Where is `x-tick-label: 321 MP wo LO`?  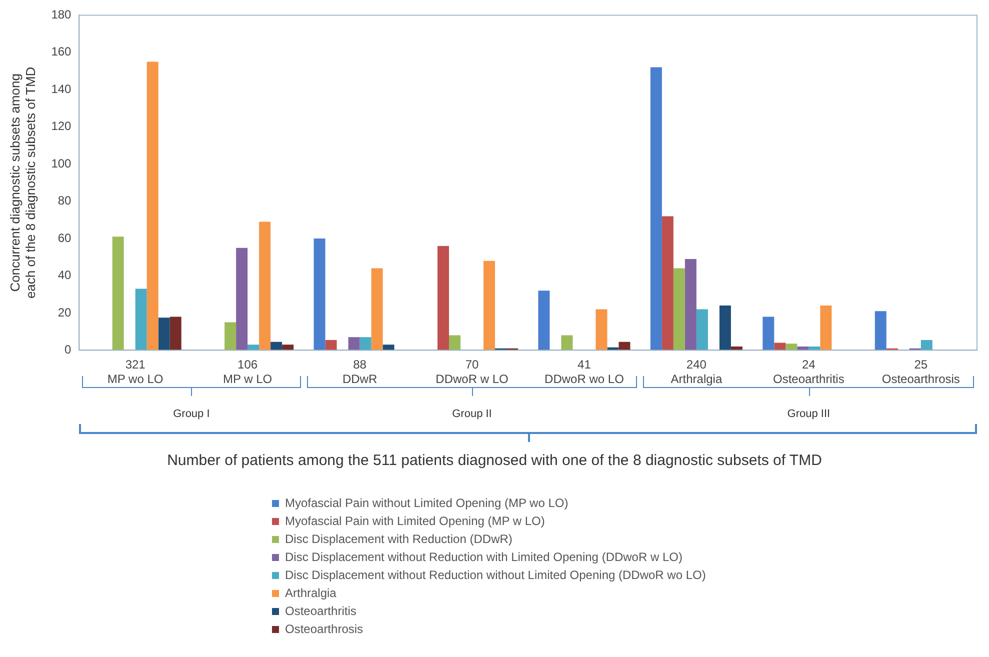 x-tick-label: 321 MP wo LO is located at coordinates (135, 372).